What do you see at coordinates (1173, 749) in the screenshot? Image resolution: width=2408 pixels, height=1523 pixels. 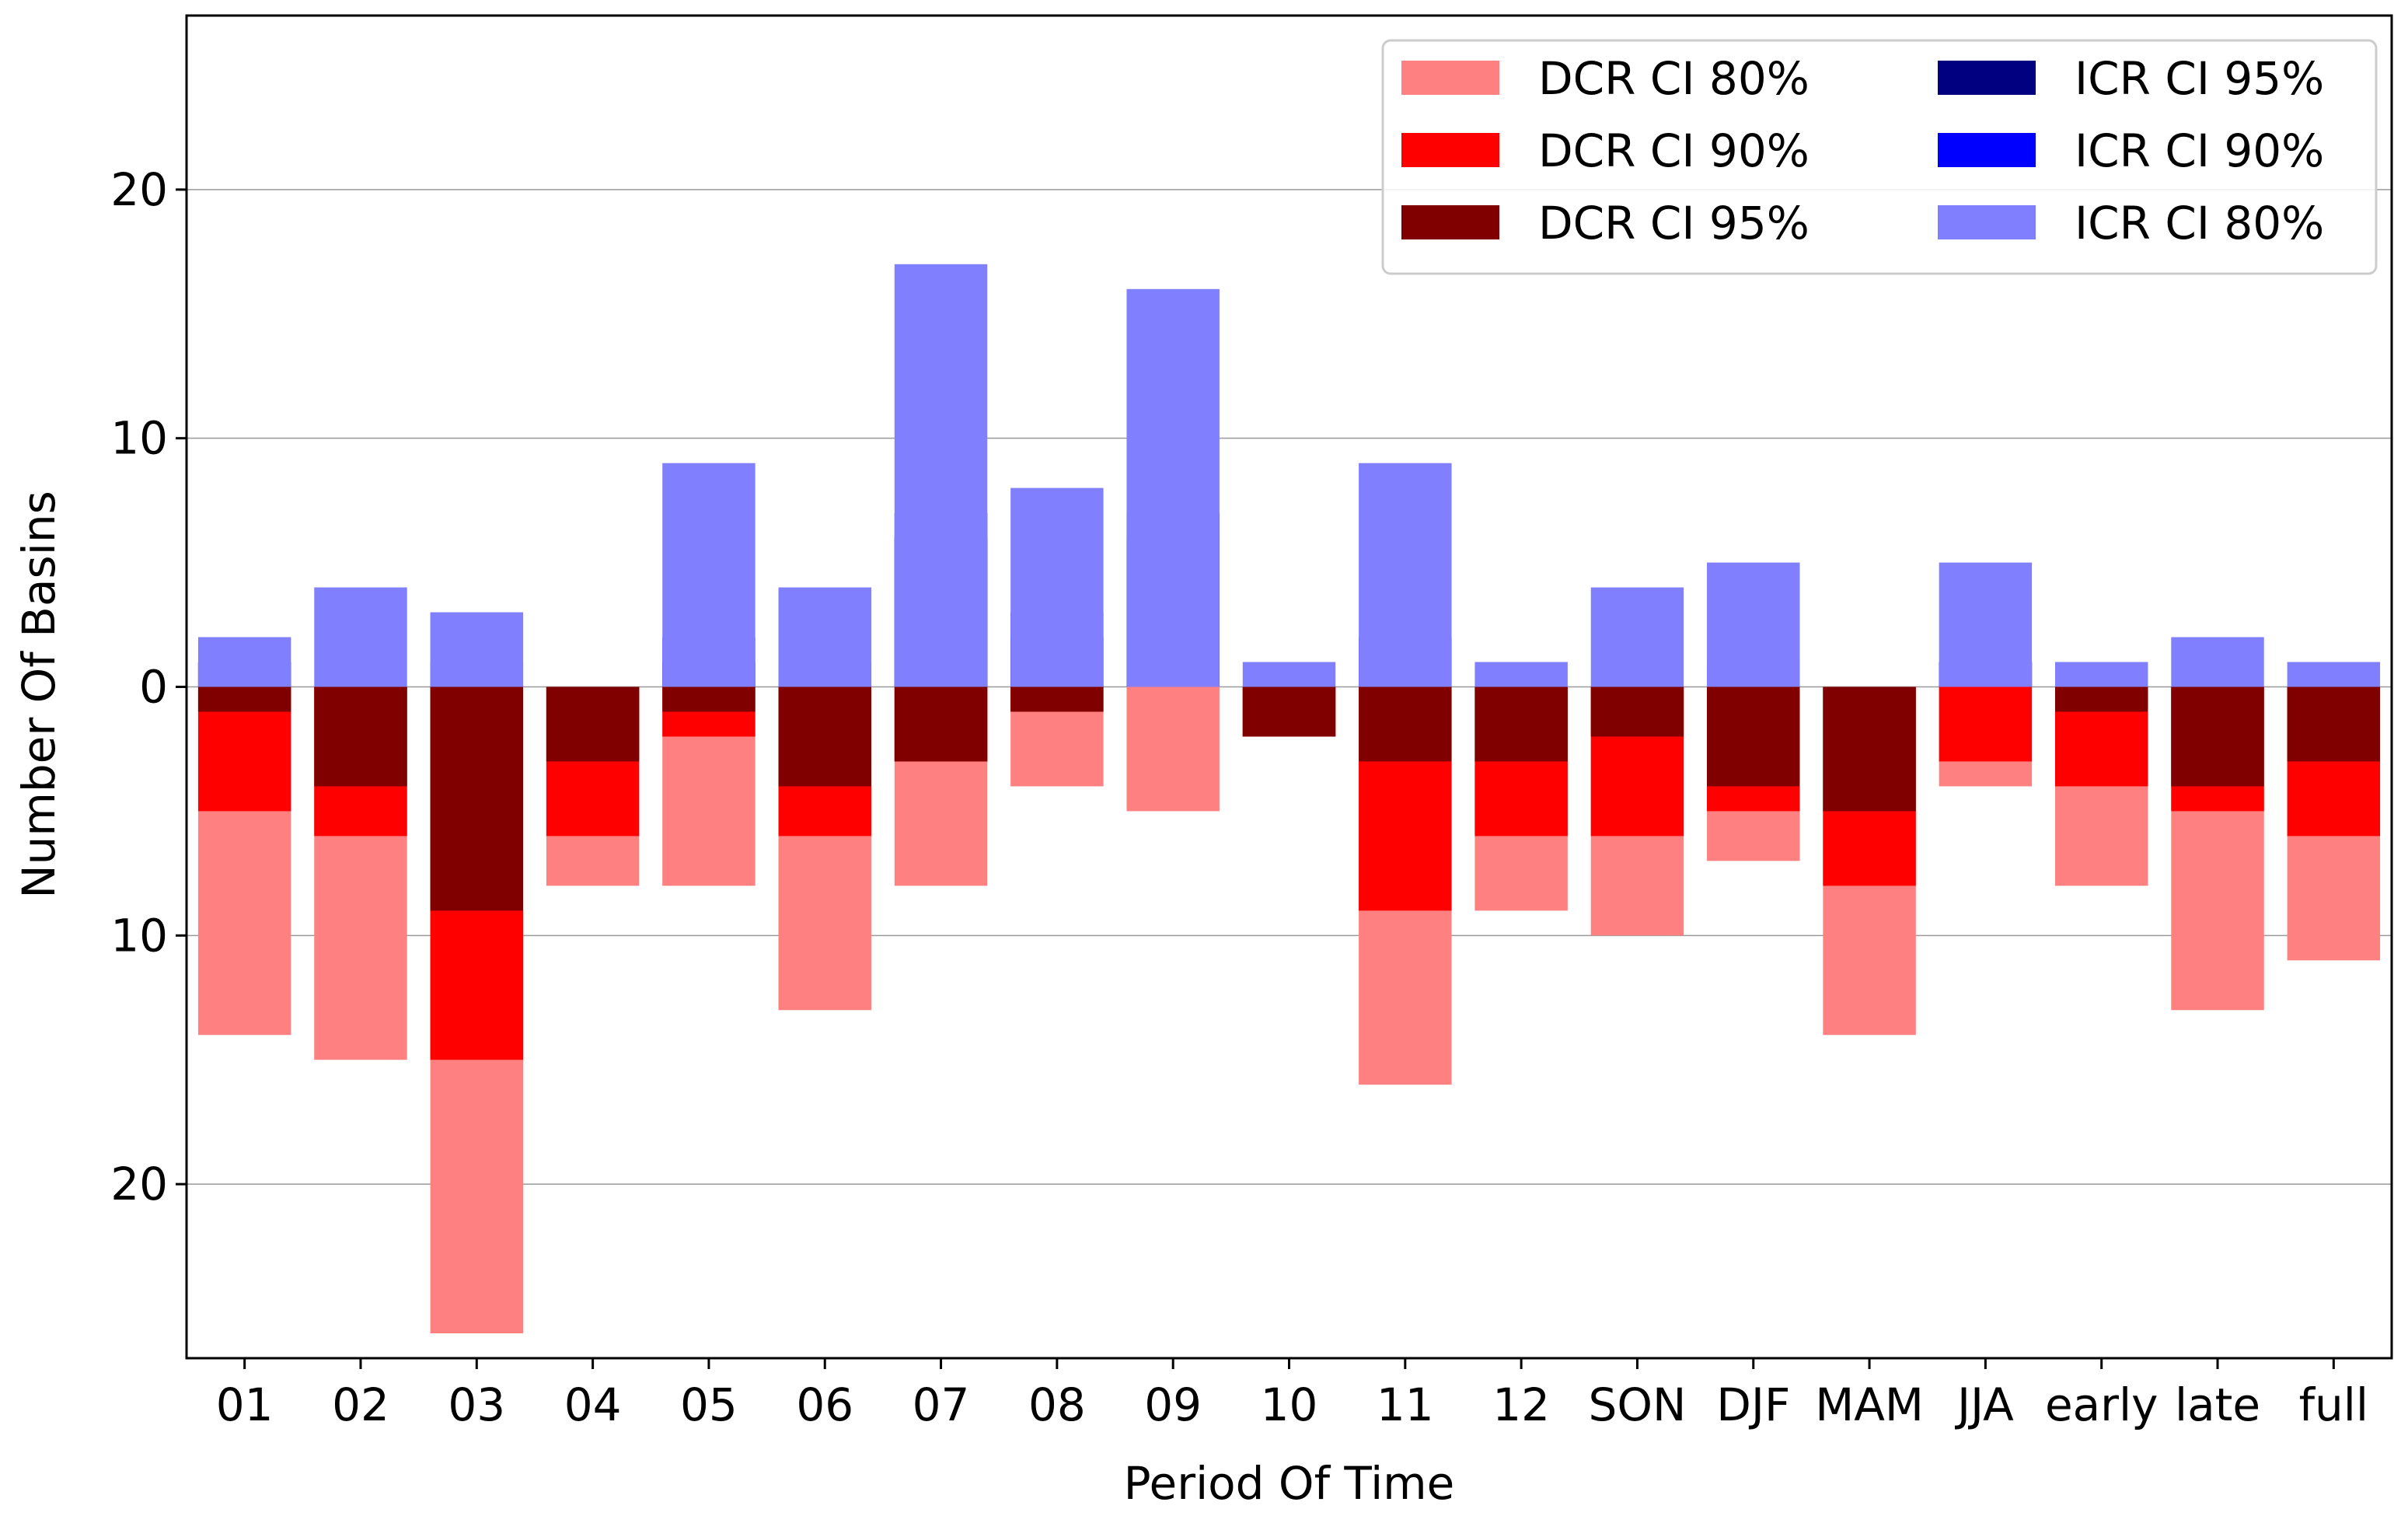 I see `bar-dcr-ci-80--09` at bounding box center [1173, 749].